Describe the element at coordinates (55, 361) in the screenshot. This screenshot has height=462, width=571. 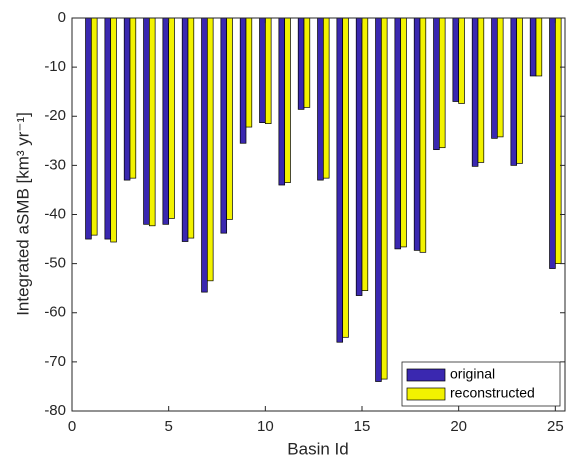
I see `y-tick-label: -70` at that location.